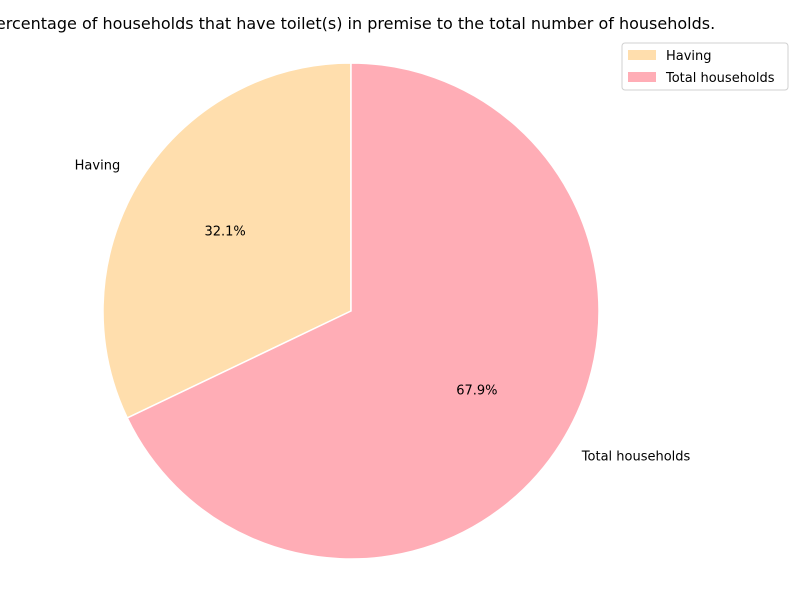 This screenshot has width=800, height=600. Describe the element at coordinates (224, 232) in the screenshot. I see `slice-percent-label: 32.1%` at that location.